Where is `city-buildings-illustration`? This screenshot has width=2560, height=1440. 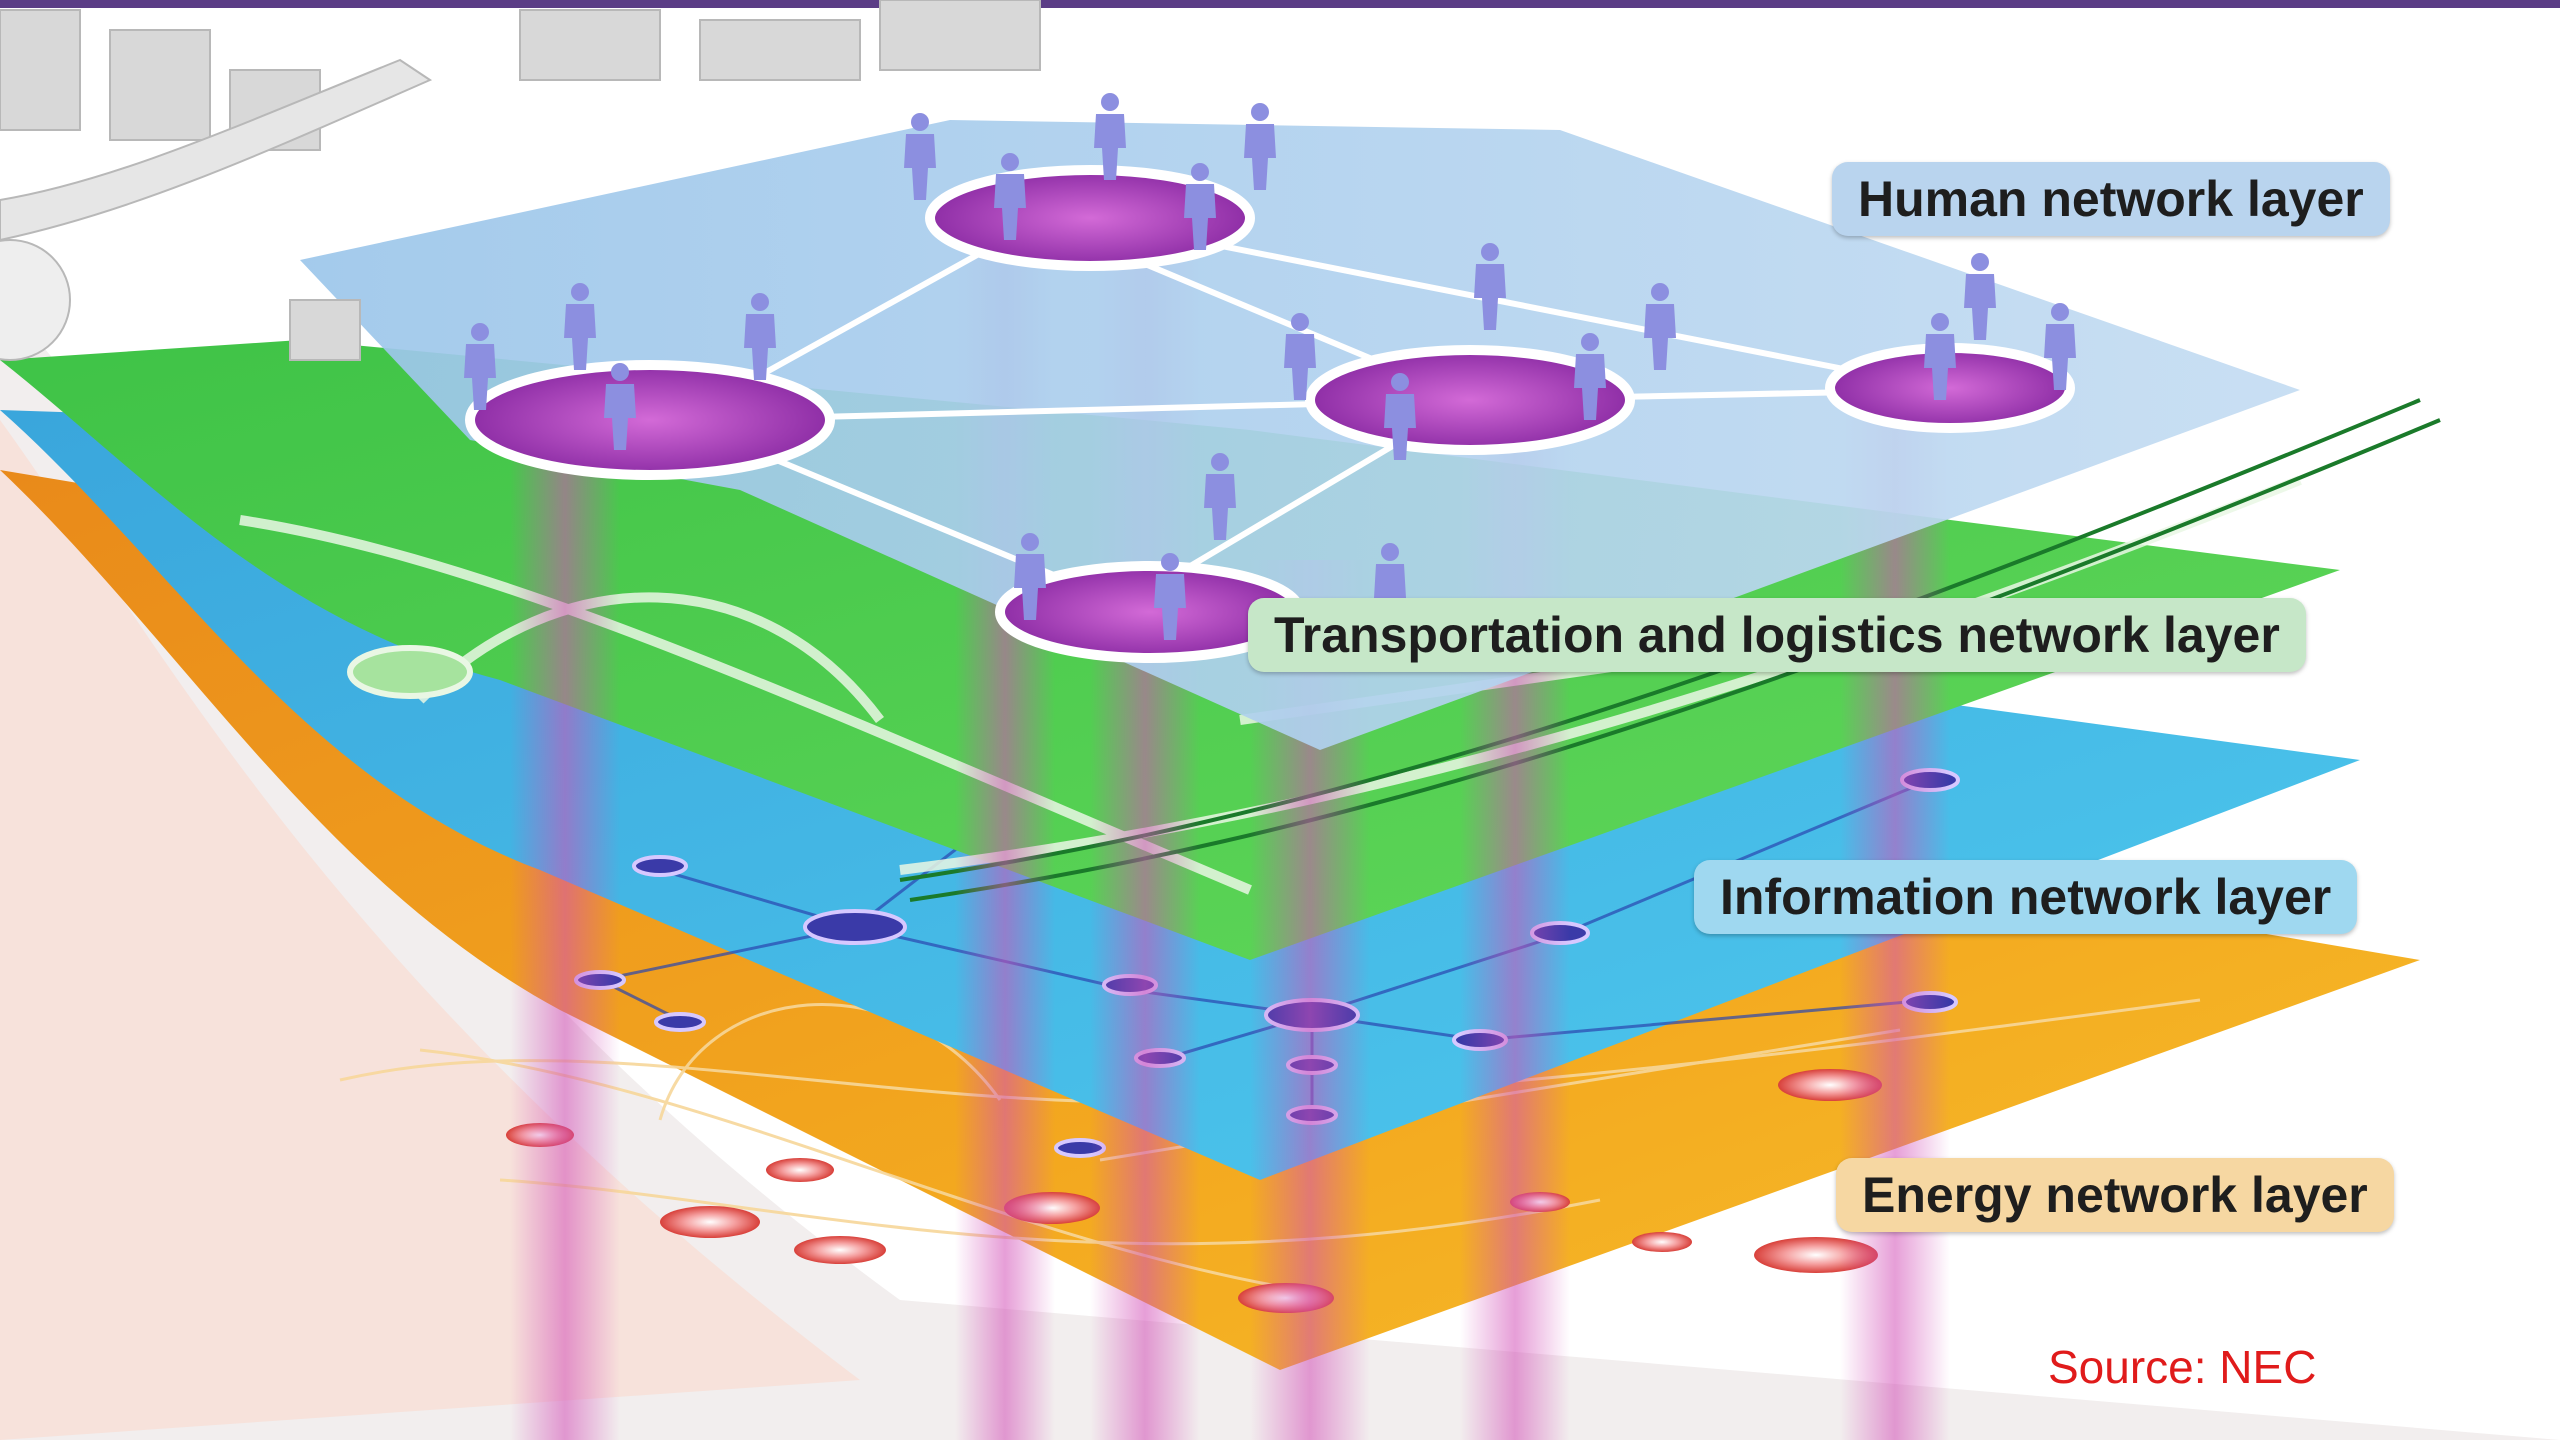
city-buildings-illustration is located at coordinates (520, 180).